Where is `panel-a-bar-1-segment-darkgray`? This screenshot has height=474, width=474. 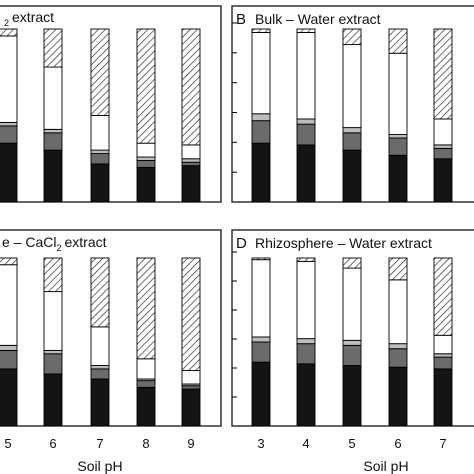 panel-a-bar-1-segment-darkgray is located at coordinates (9, 134).